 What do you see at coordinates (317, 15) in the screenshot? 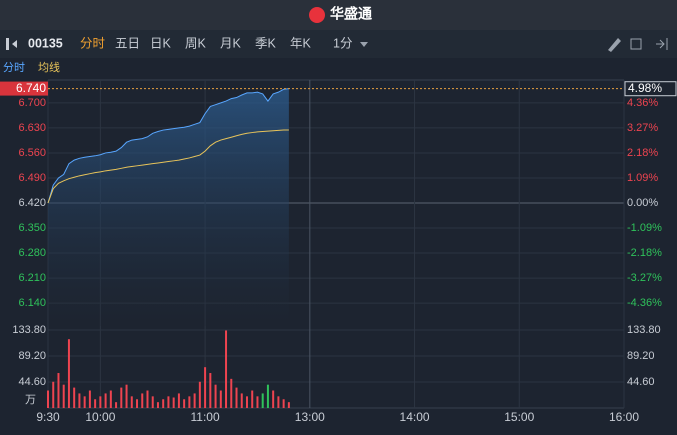
I see `logo` at bounding box center [317, 15].